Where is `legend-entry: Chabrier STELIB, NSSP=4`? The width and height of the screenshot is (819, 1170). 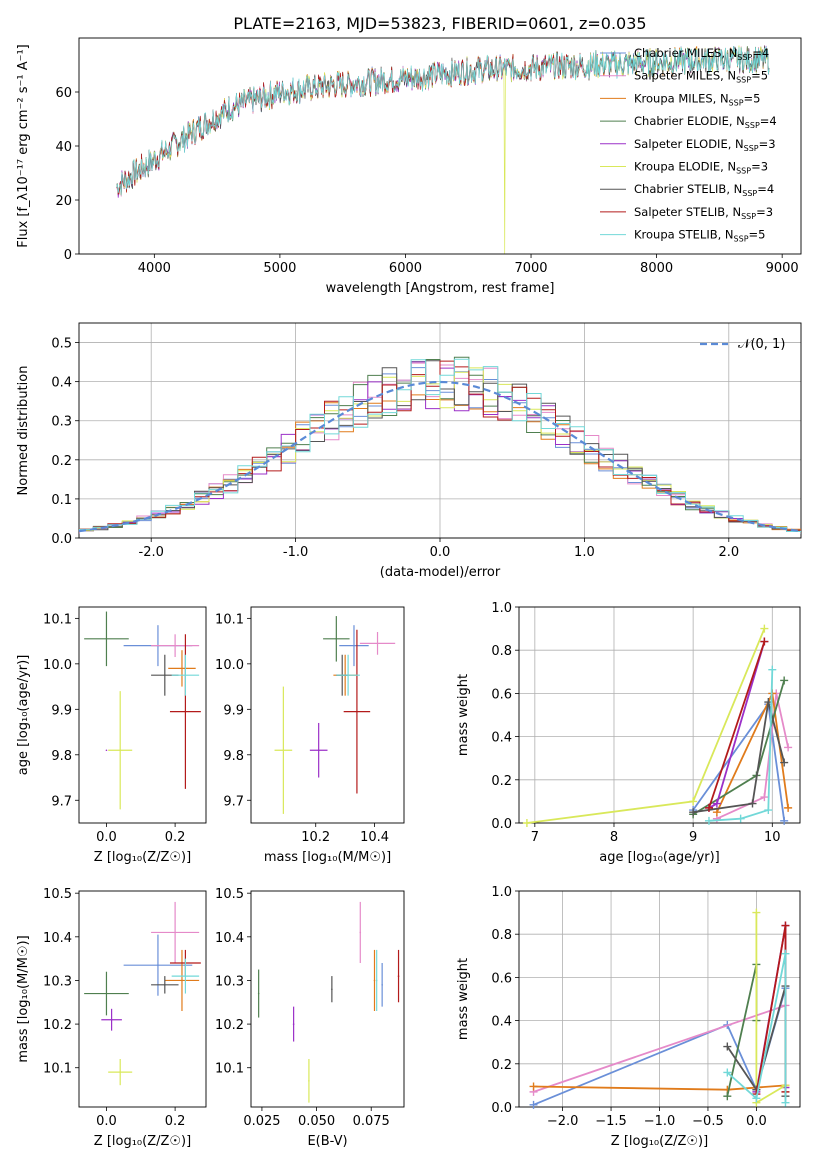
legend-entry: Chabrier STELIB, NSSP=4 is located at coordinates (704, 190).